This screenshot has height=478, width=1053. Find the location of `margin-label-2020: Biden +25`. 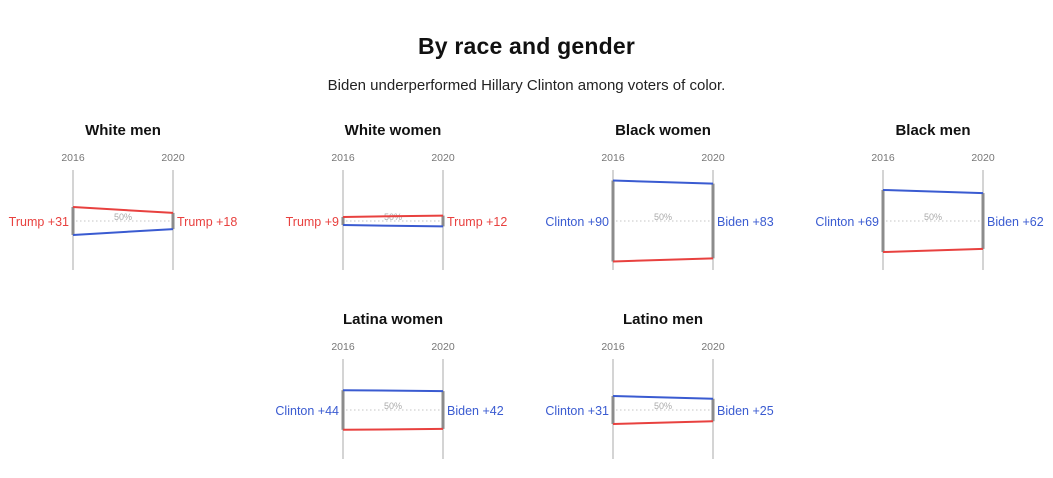

margin-label-2020: Biden +25 is located at coordinates (745, 411).